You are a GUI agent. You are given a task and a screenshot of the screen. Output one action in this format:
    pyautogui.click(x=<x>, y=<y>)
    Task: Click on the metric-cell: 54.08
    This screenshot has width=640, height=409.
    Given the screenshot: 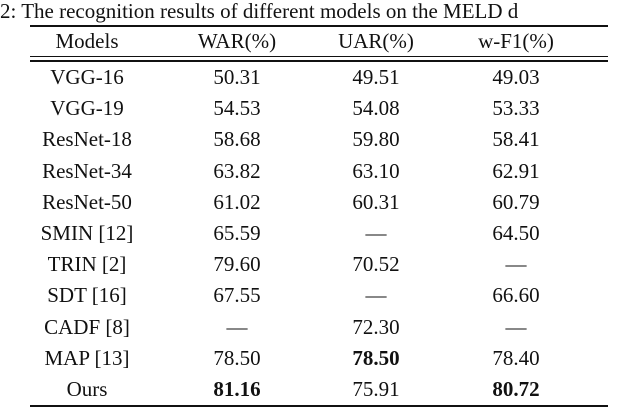 What is the action you would take?
    pyautogui.click(x=376, y=108)
    